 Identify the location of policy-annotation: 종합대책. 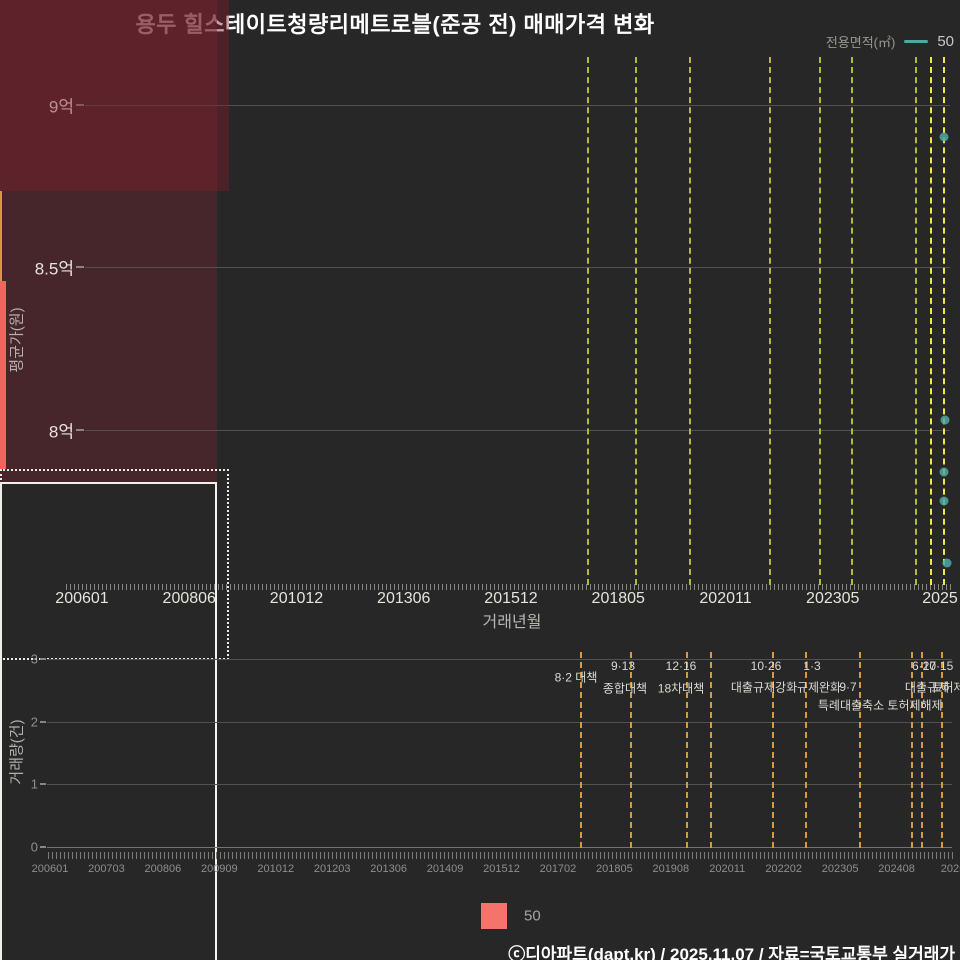
(625, 688).